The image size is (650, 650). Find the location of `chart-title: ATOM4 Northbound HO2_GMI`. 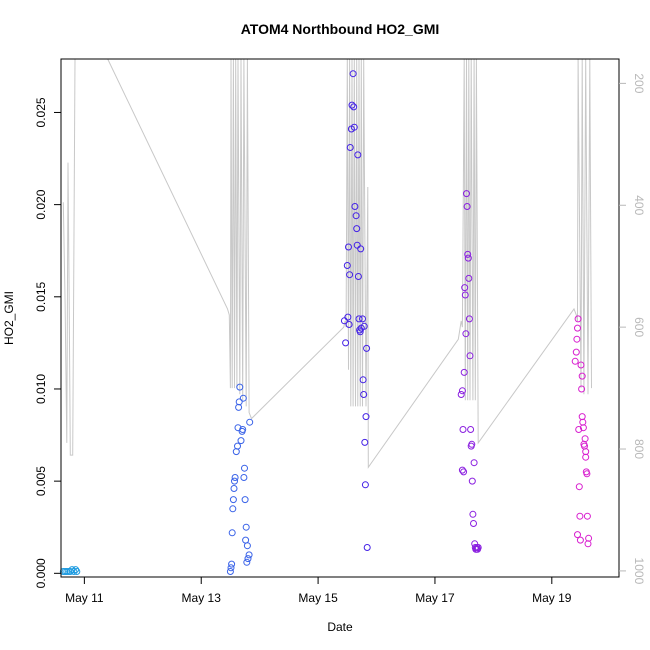

chart-title: ATOM4 Northbound HO2_GMI is located at coordinates (340, 29).